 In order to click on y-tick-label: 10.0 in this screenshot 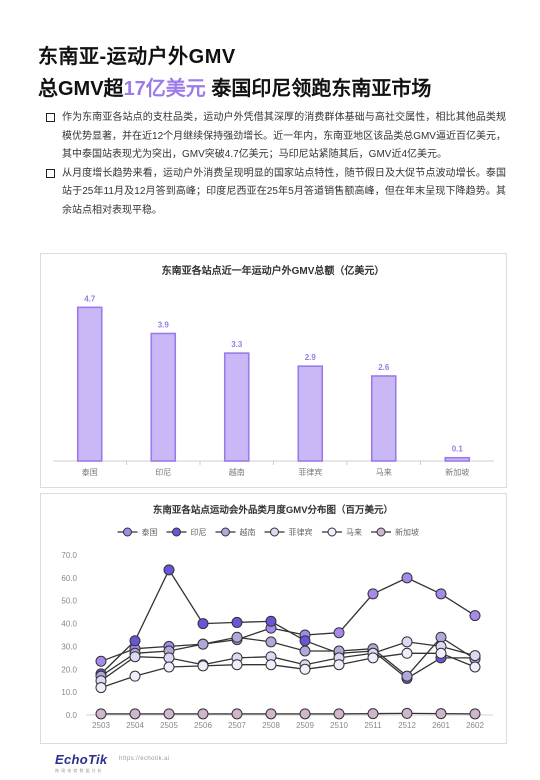, I will do `click(69, 692)`.